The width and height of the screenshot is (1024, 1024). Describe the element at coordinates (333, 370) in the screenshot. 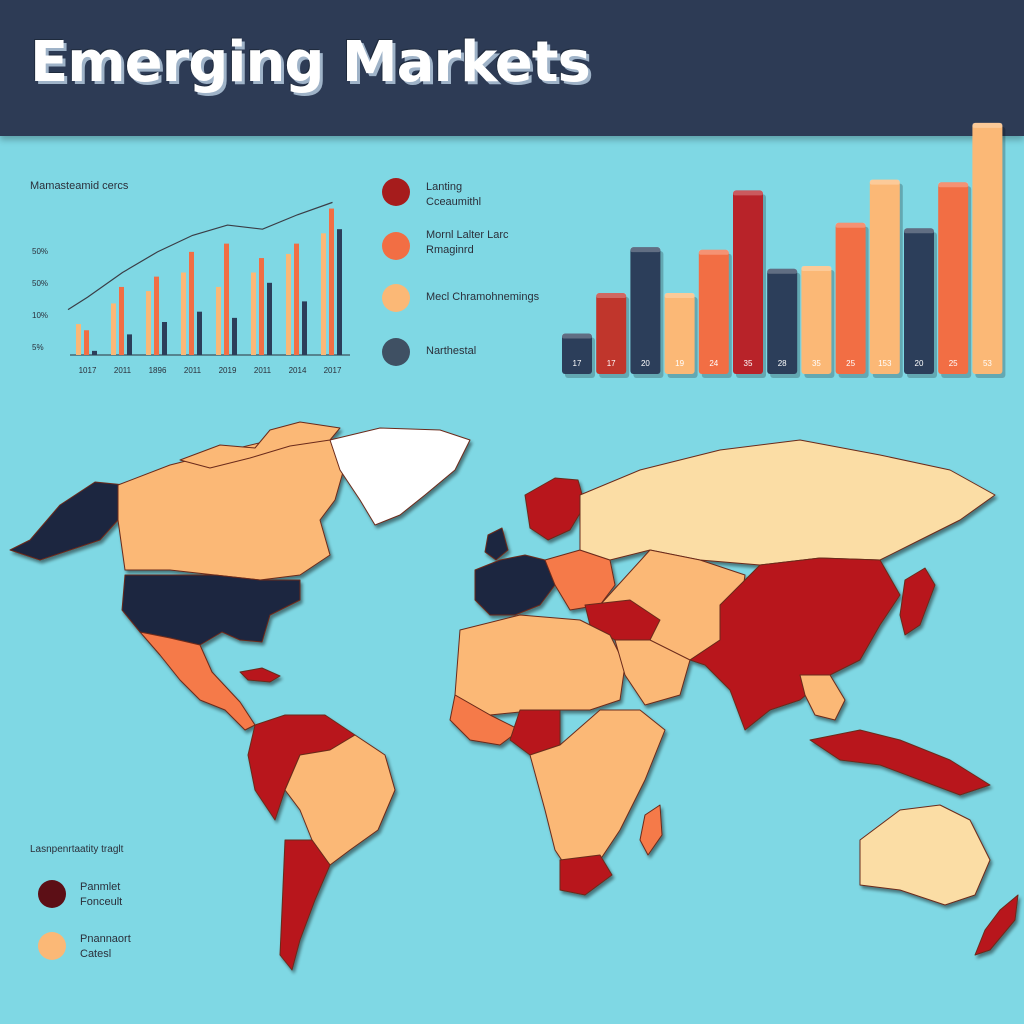

I see `x-tick-label: 2017` at that location.